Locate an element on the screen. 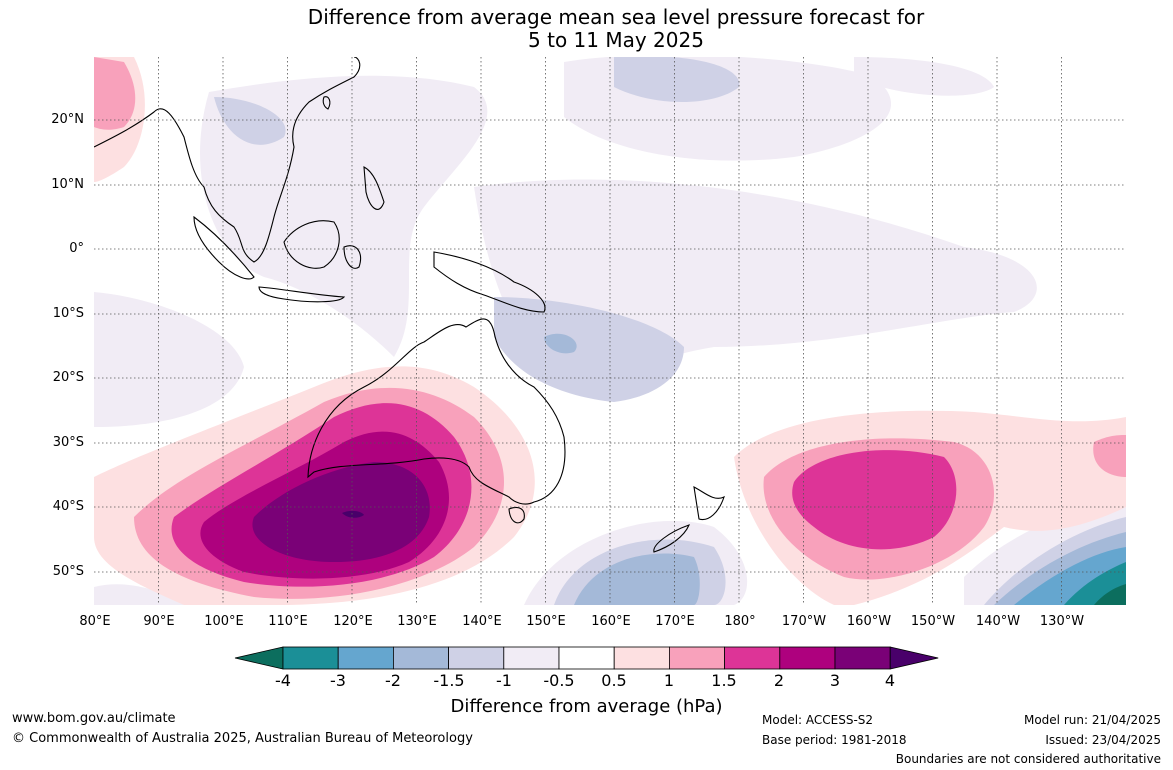 The height and width of the screenshot is (770, 1173). java-coastline is located at coordinates (302, 294).